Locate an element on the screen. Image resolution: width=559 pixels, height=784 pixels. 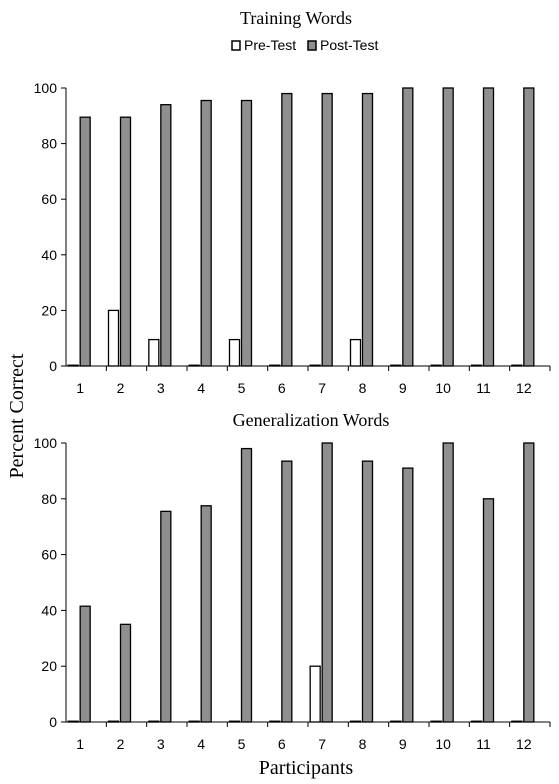
x-axis-label: Participants is located at coordinates (306, 768).